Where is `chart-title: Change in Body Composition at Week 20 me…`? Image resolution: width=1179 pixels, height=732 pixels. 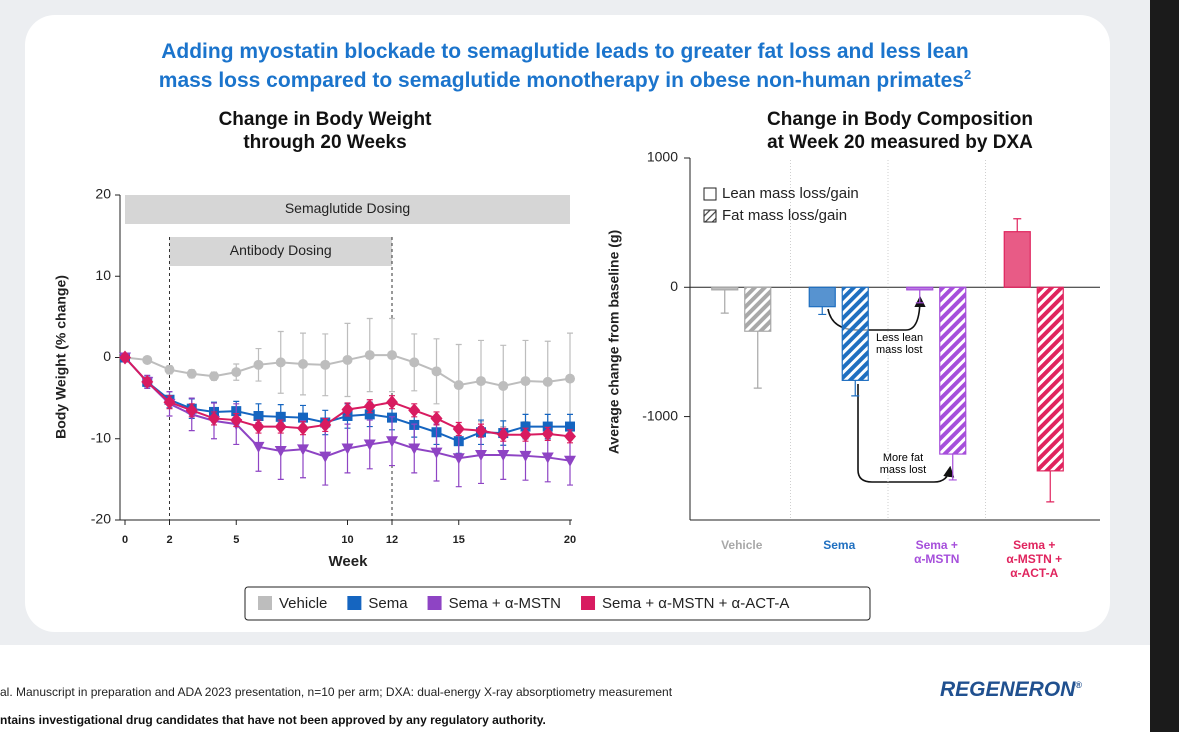 chart-title: Change in Body Composition at Week 20 me… is located at coordinates (900, 131).